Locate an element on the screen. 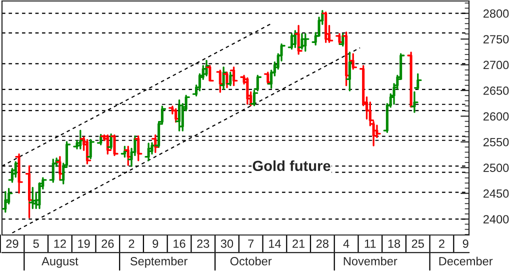 The height and width of the screenshot is (272, 527). y-tick-label: 2450 is located at coordinates (496, 193).